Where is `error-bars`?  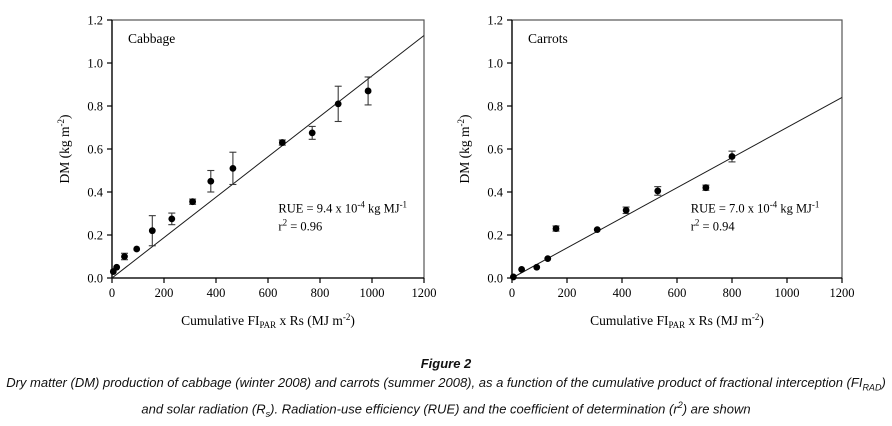
error-bars is located at coordinates (246, 168).